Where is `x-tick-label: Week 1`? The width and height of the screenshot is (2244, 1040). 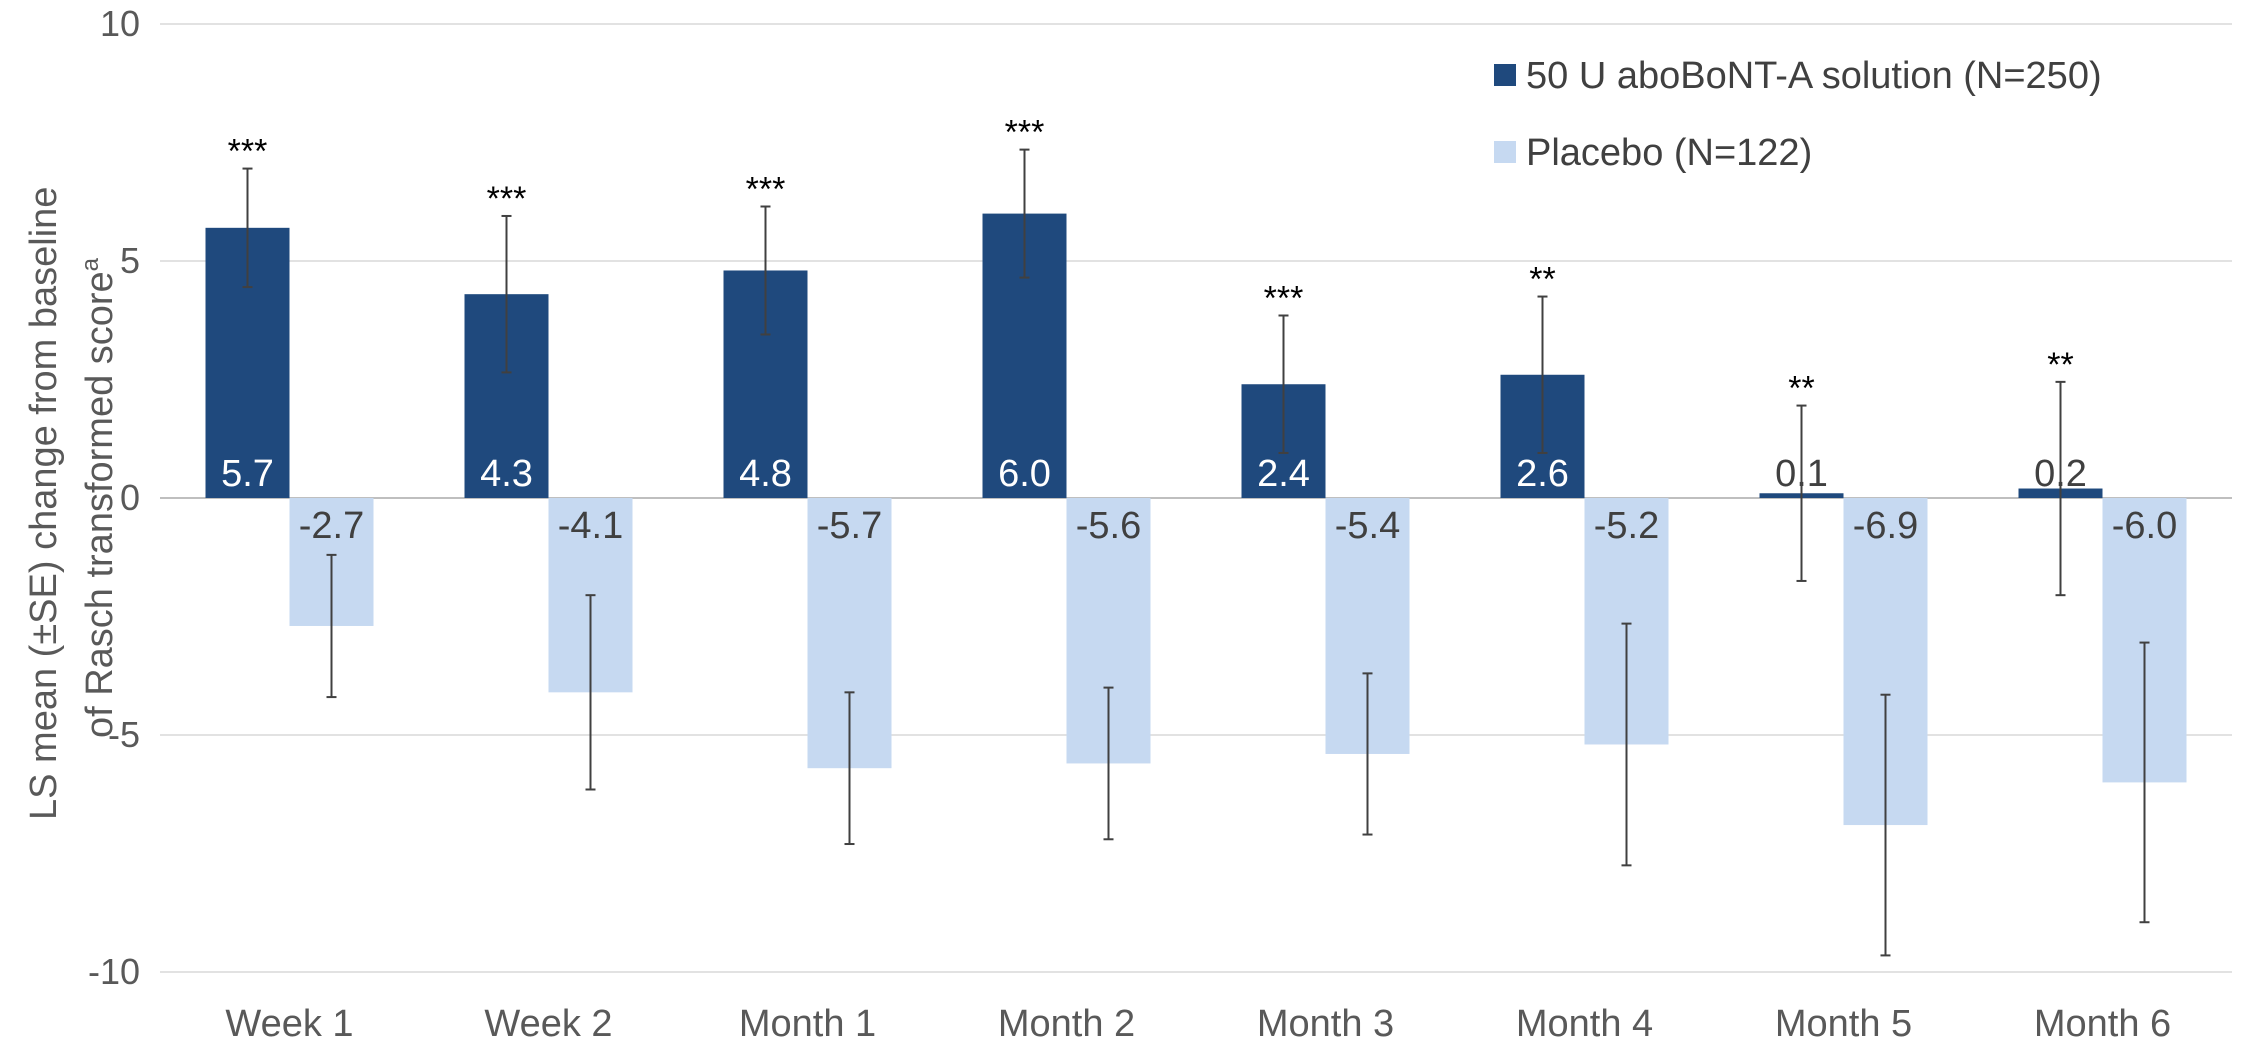 x-tick-label: Week 1 is located at coordinates (289, 1021).